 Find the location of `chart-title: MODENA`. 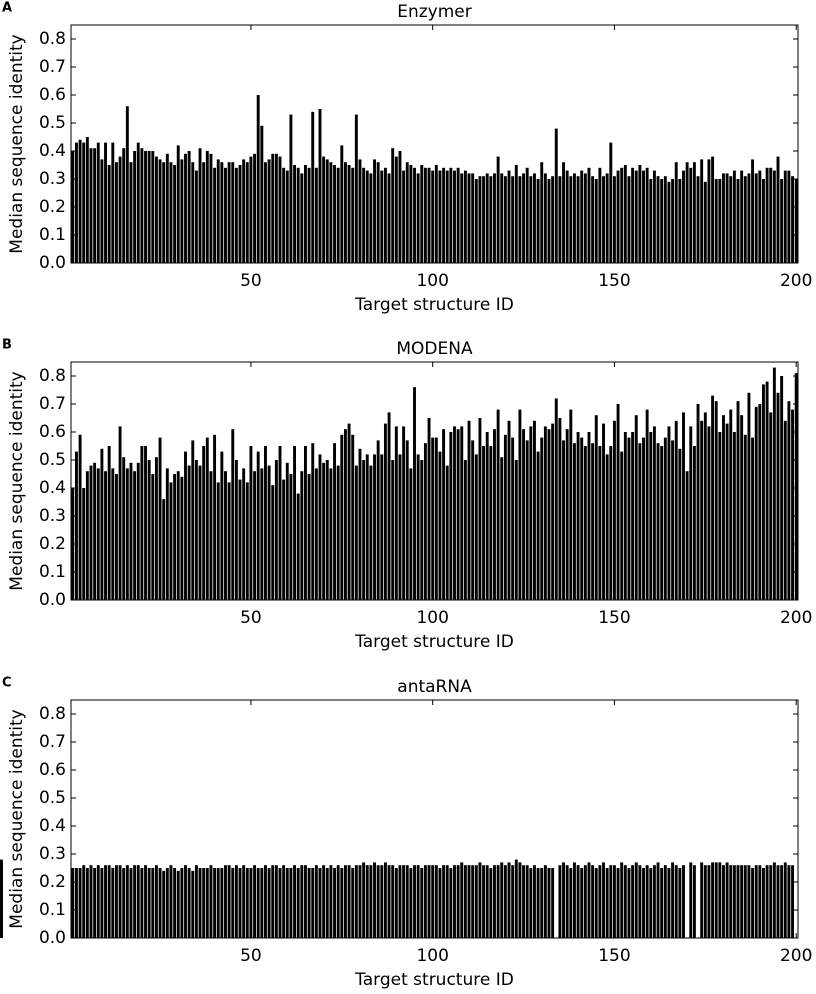

chart-title: MODENA is located at coordinates (434, 349).